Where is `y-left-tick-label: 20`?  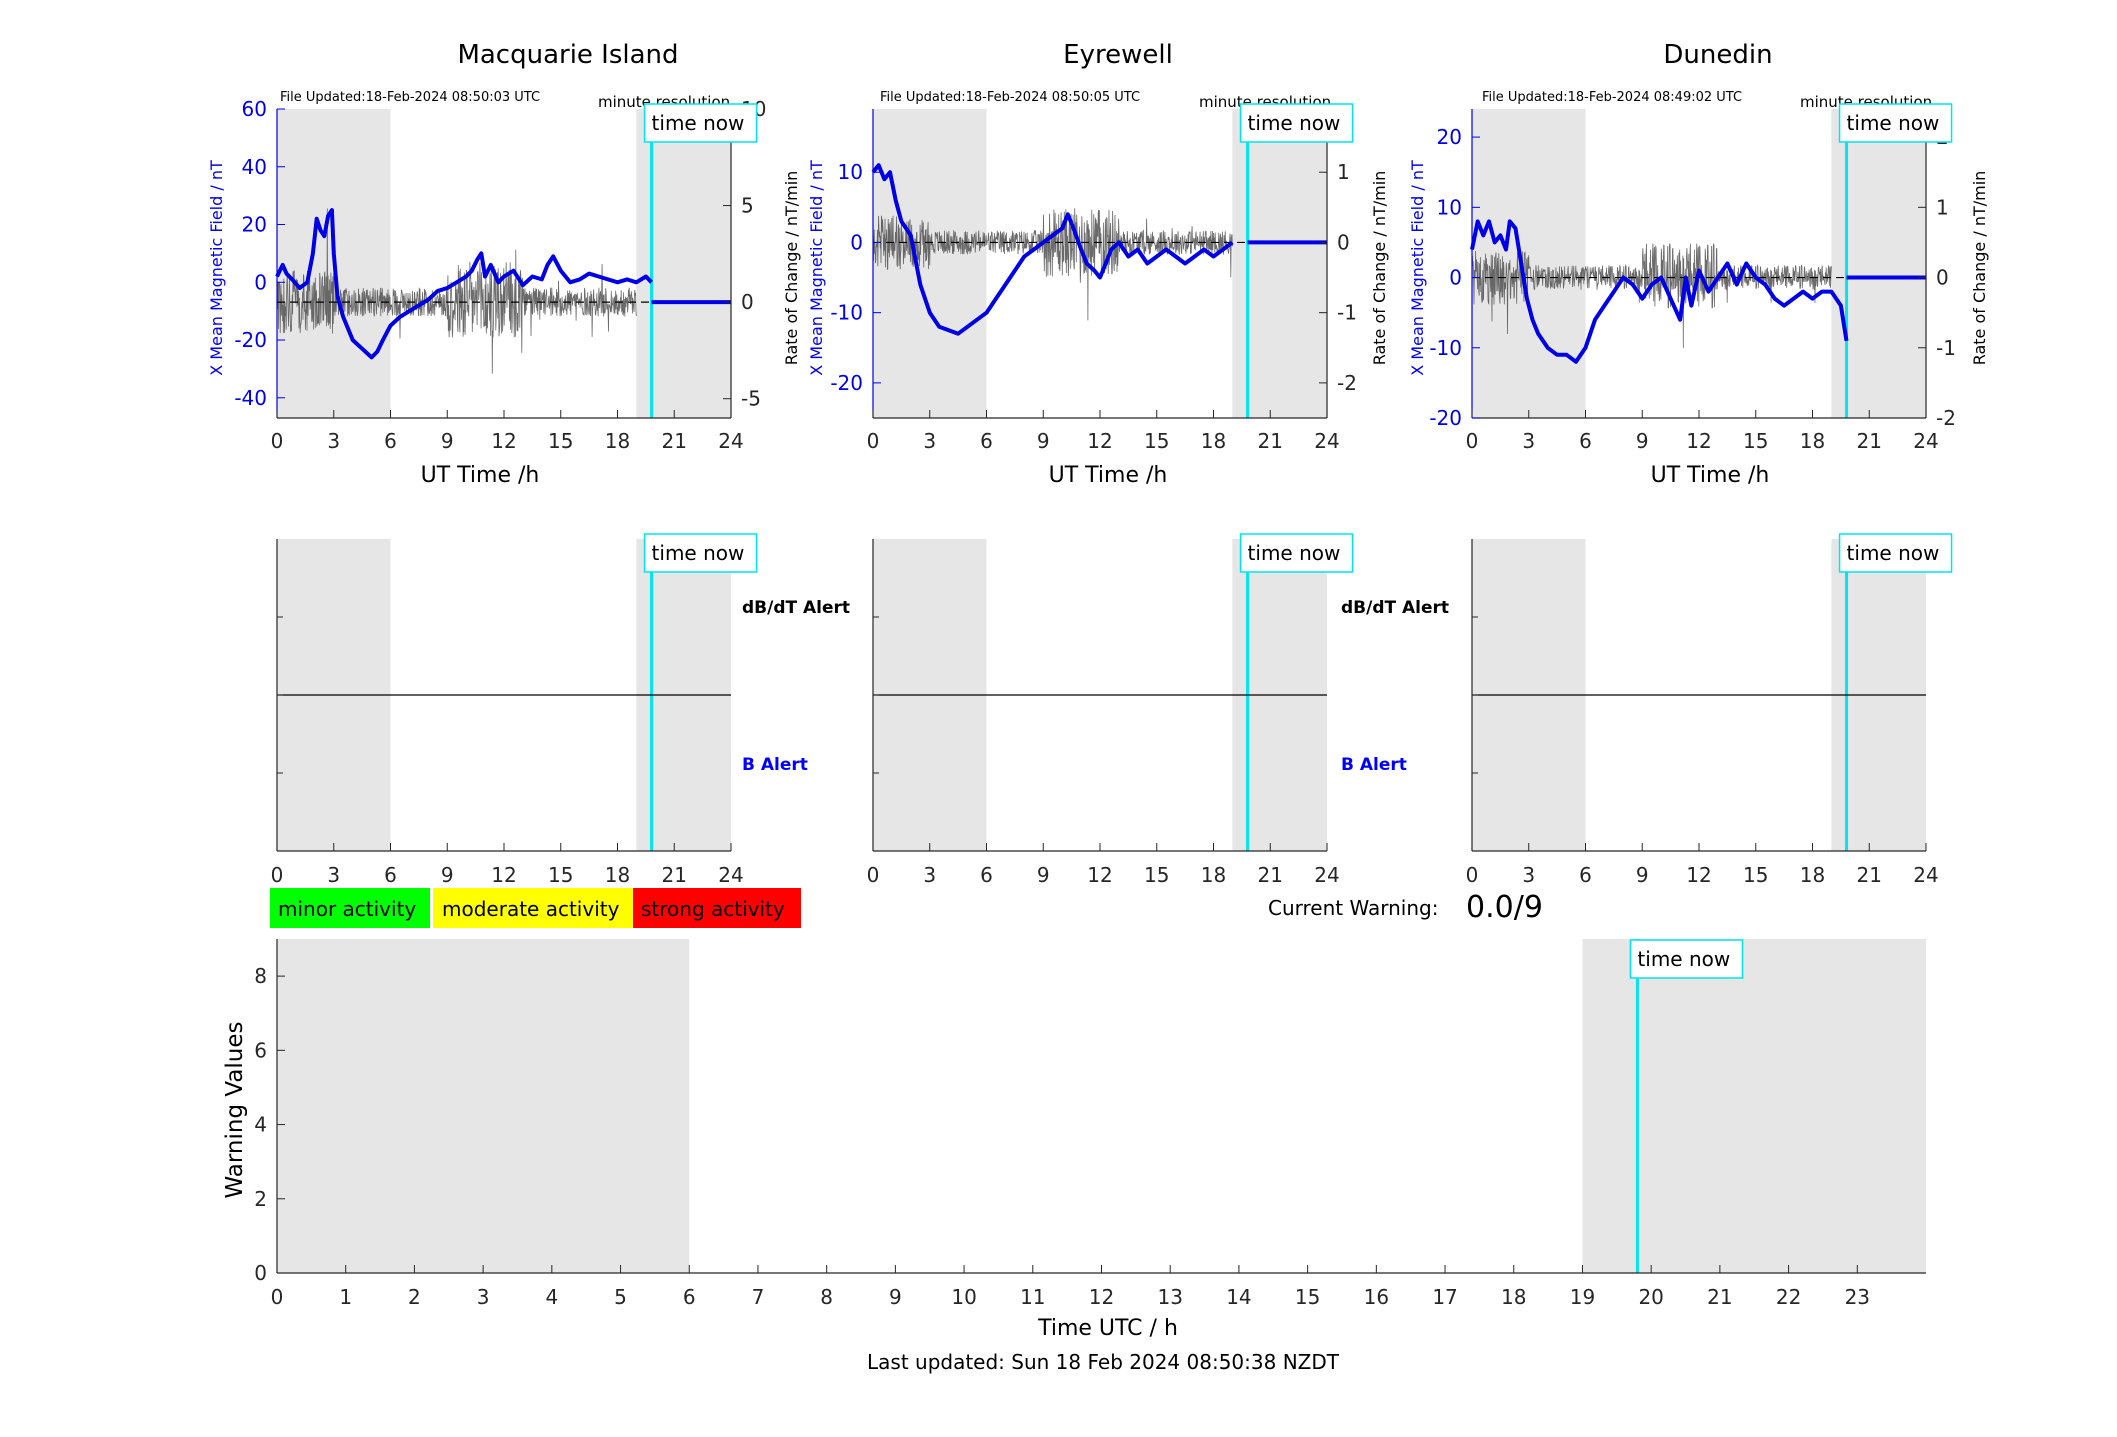
y-left-tick-label: 20 is located at coordinates (254, 225).